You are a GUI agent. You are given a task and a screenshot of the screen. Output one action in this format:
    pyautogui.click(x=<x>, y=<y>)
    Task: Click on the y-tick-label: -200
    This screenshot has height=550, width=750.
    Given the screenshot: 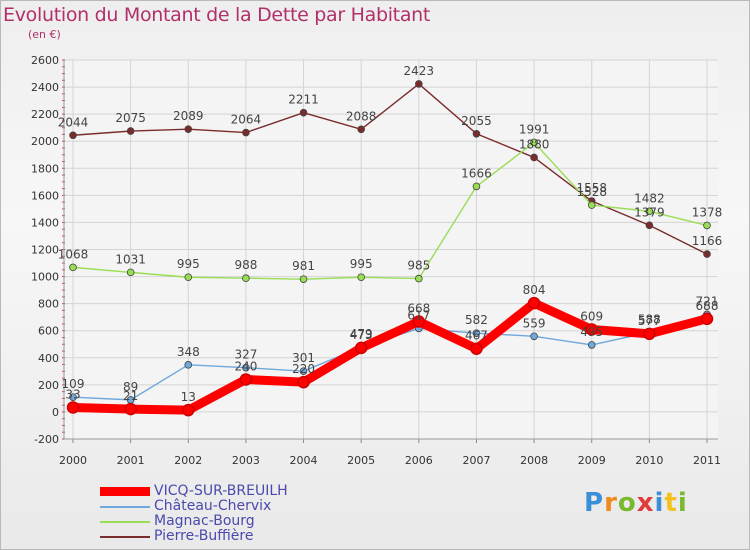 What is the action you would take?
    pyautogui.click(x=46, y=439)
    